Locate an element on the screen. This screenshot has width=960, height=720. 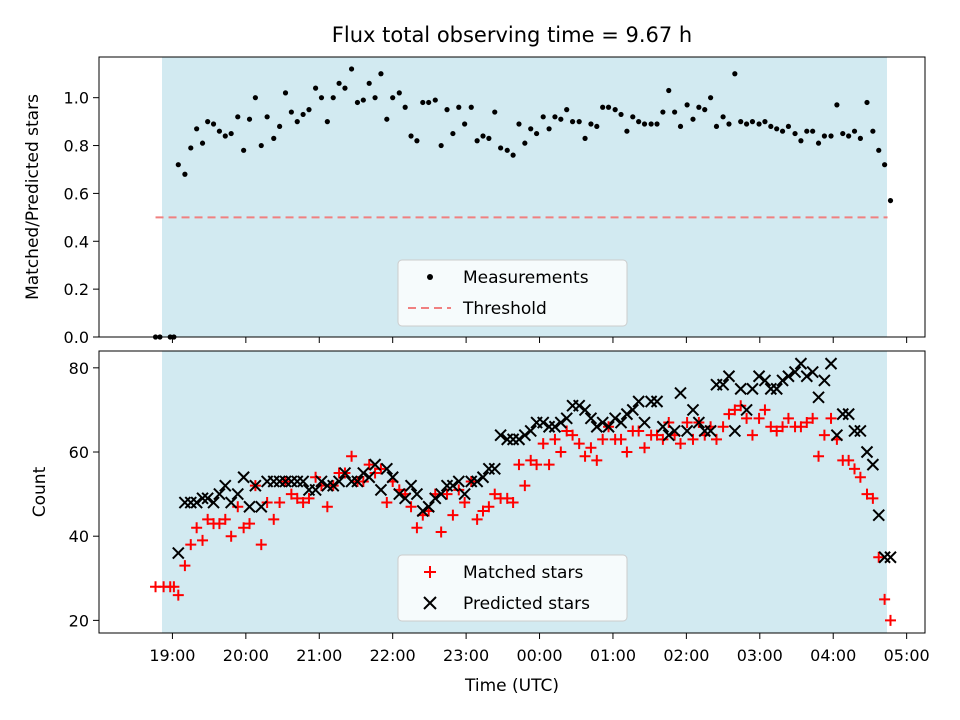
y-tick-label: 40 is located at coordinates (79, 536).